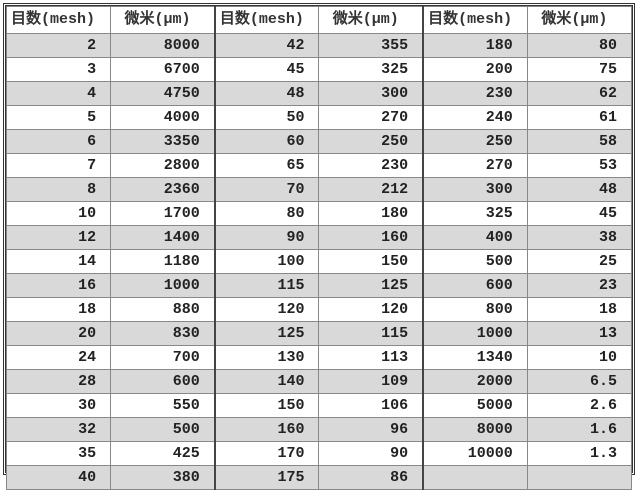 This screenshot has width=640, height=490. I want to click on cell-micron-3: 6.5, so click(579, 381).